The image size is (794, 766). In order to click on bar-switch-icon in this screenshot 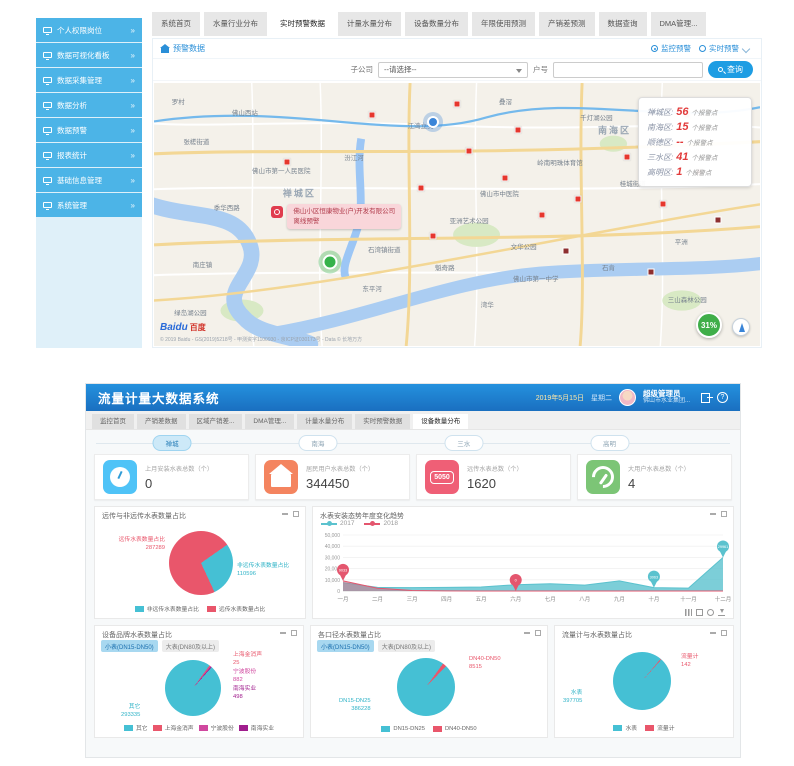, I will do `click(688, 612)`.